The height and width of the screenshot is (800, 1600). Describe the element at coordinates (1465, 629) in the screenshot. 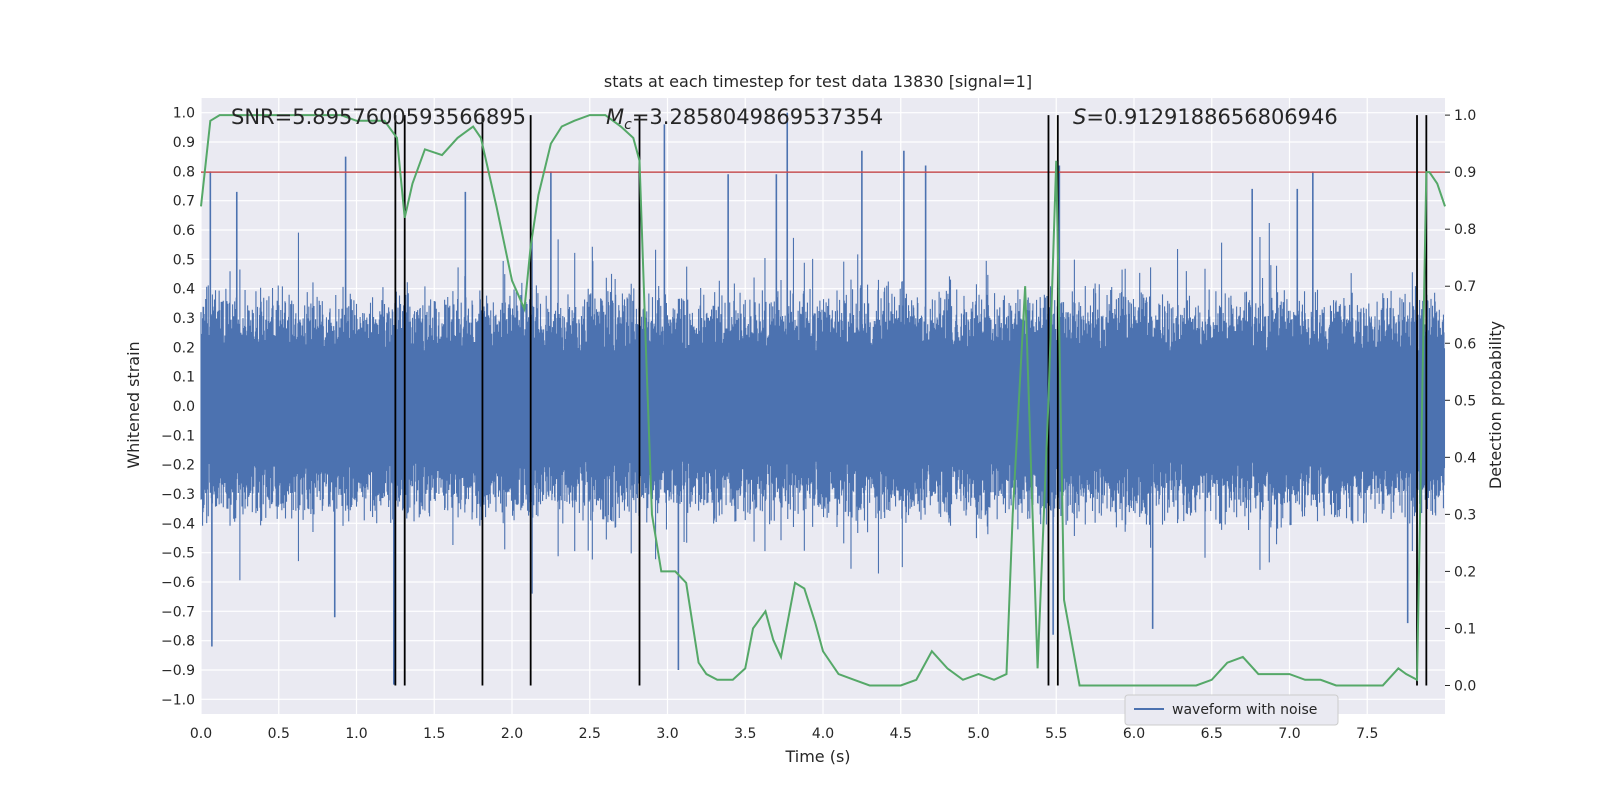

I see `y-right-tick-label: 0.1` at that location.